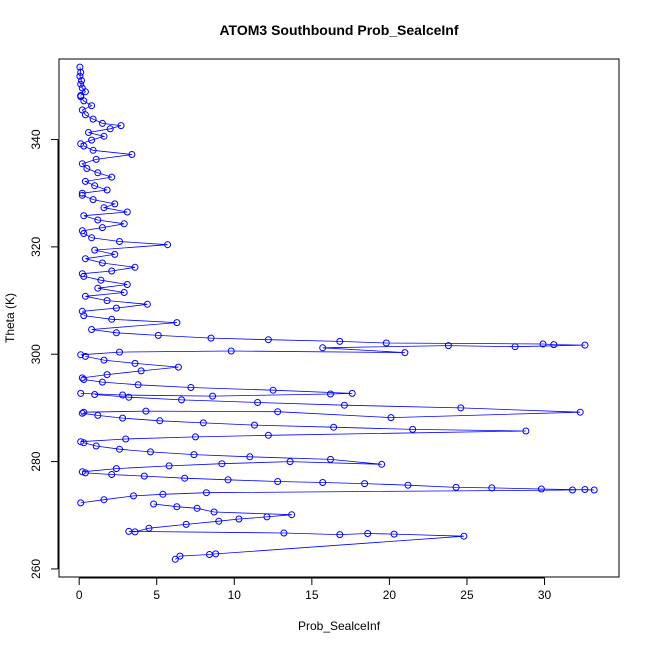 This screenshot has width=650, height=650. Describe the element at coordinates (338, 30) in the screenshot. I see `chart-title: ATOM3 Southbound Prob_SealceInf` at that location.